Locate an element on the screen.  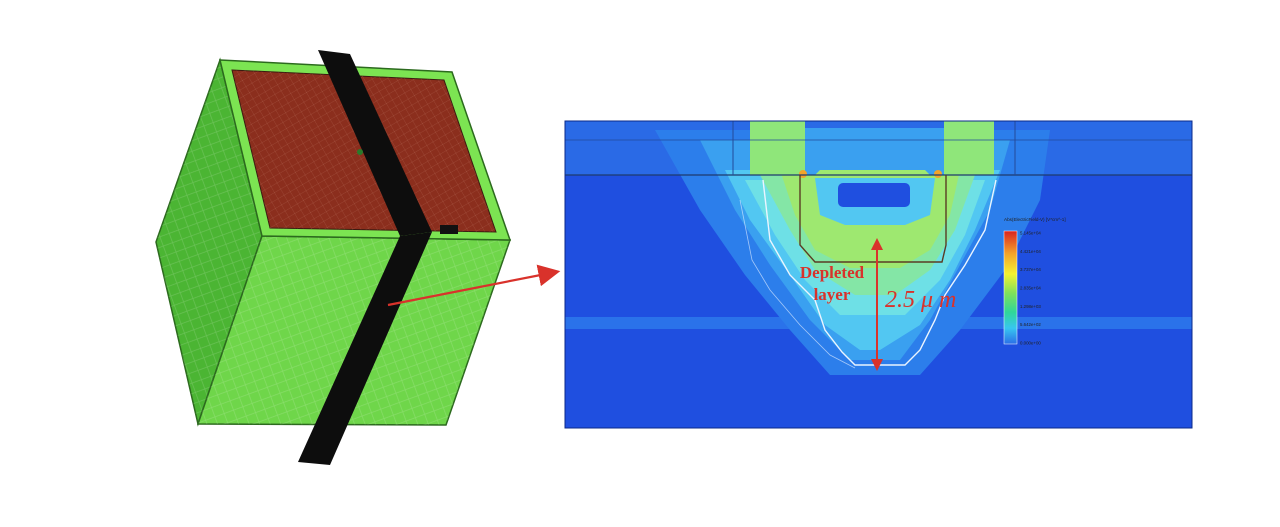
legend-tick-label: 3.737e+04 is located at coordinates (1030, 269).